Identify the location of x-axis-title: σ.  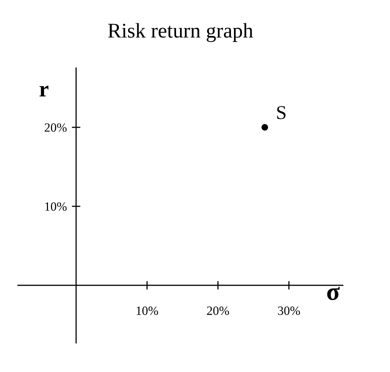
(333, 293).